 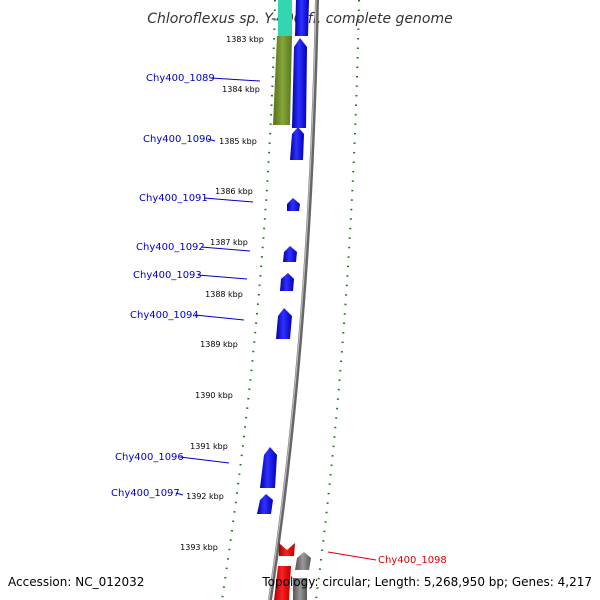 What do you see at coordinates (180, 78) in the screenshot?
I see `gene-label: Chy400_1089` at bounding box center [180, 78].